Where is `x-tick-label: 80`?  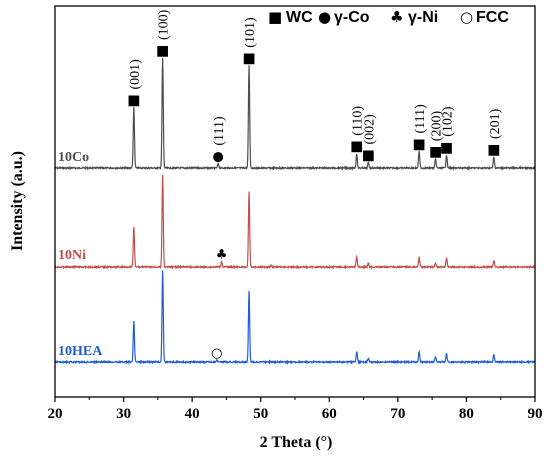
x-tick-label: 80 is located at coordinates (466, 414).